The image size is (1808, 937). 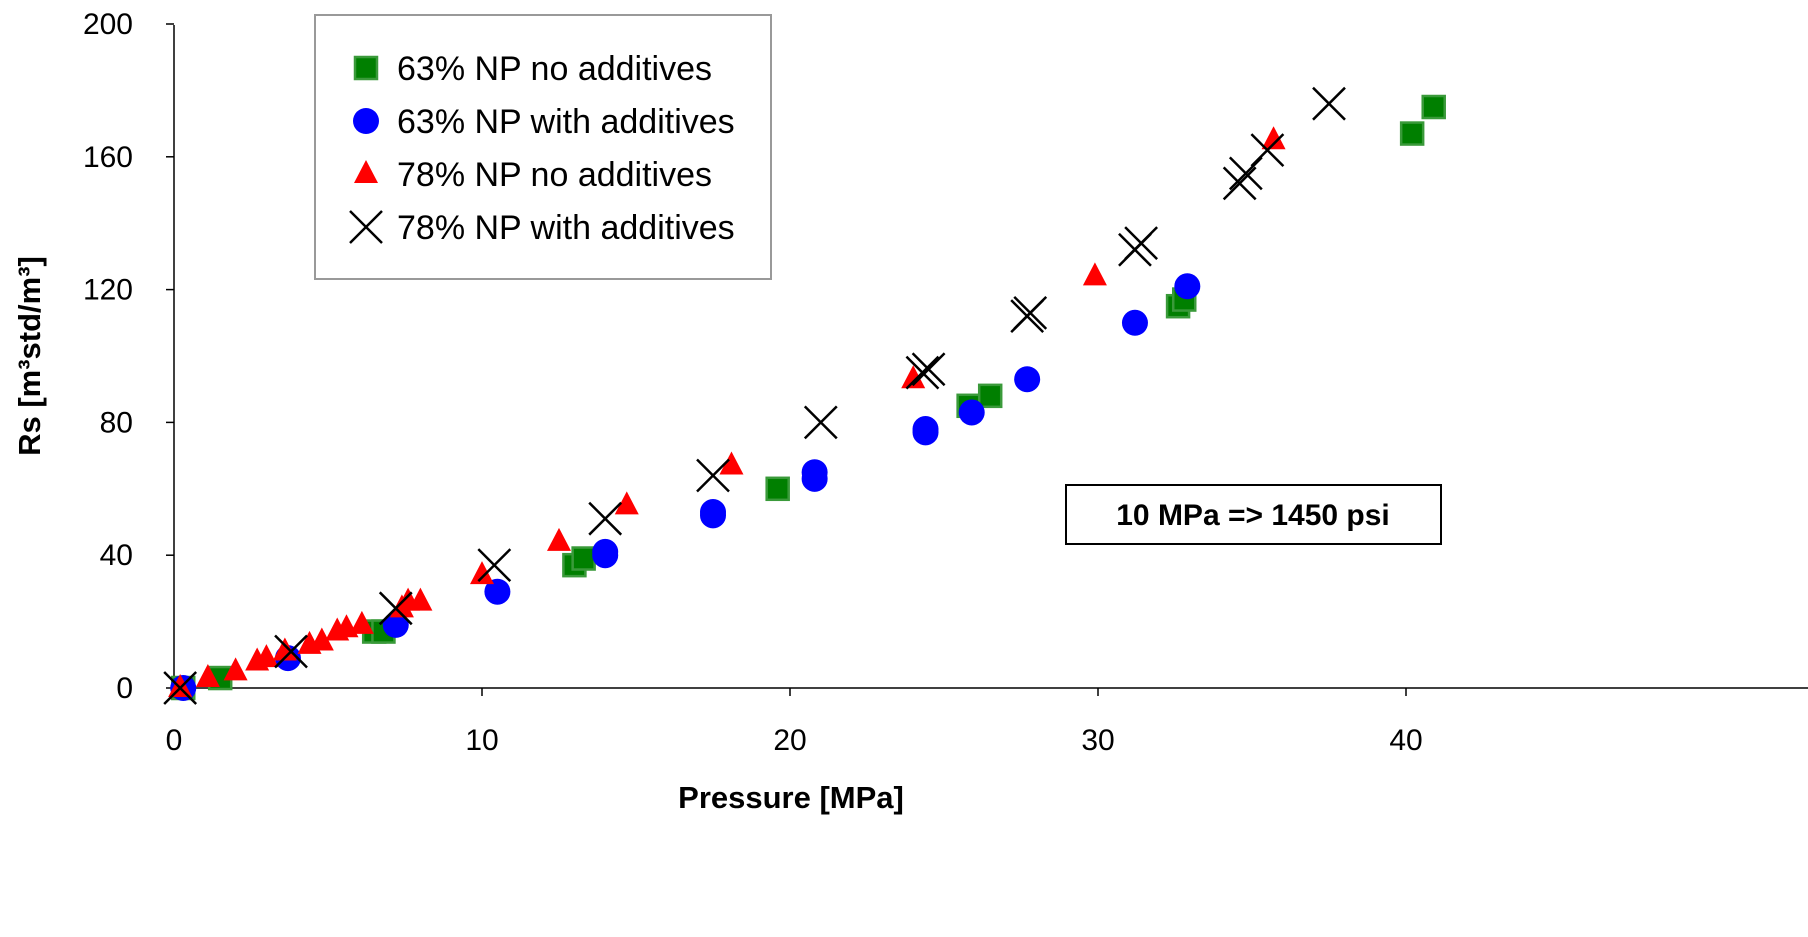 I want to click on x-tick-label: 40, so click(x=1405, y=740).